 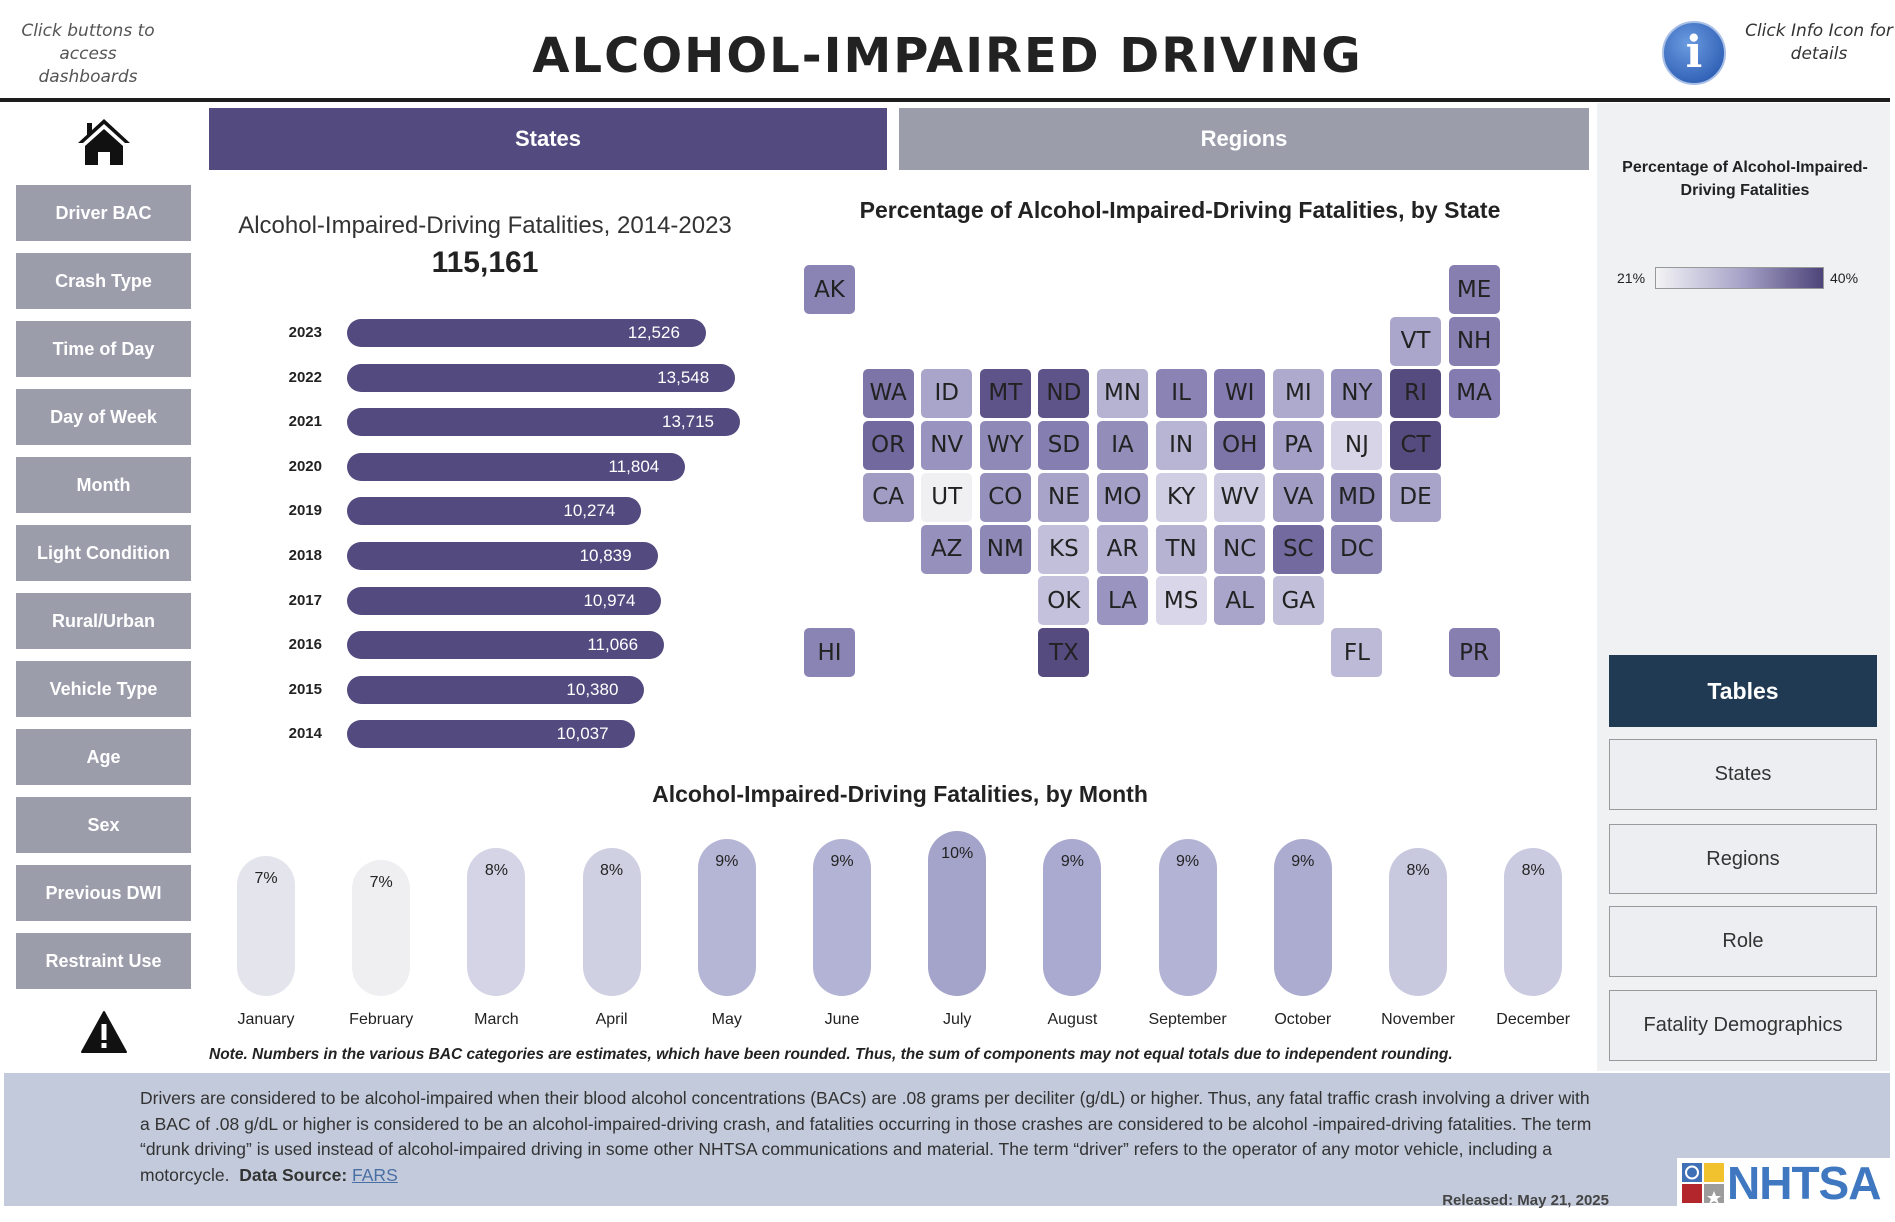 What do you see at coordinates (1357, 393) in the screenshot?
I see `state-tile-ny: NY` at bounding box center [1357, 393].